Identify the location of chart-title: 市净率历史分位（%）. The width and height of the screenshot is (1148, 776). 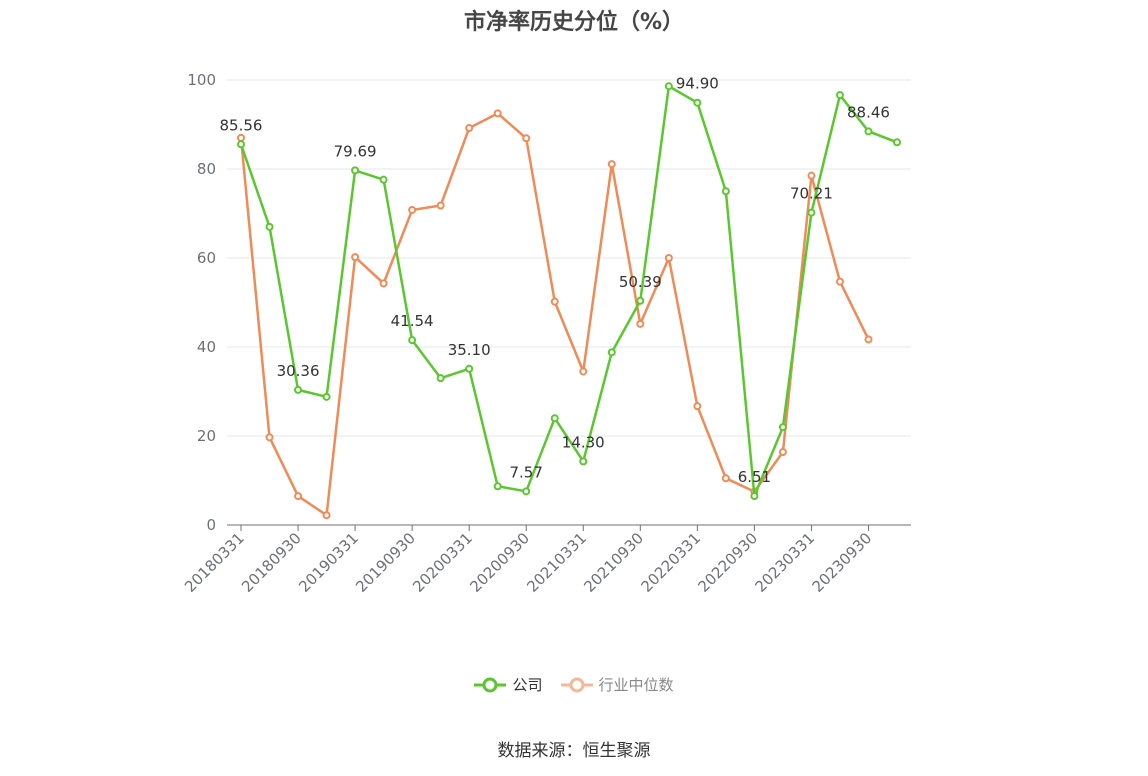
(574, 22).